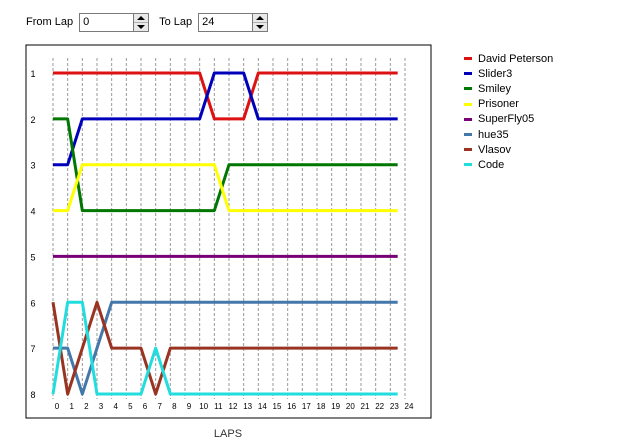 This screenshot has width=632, height=446. I want to click on x-tick-label: 14, so click(262, 406).